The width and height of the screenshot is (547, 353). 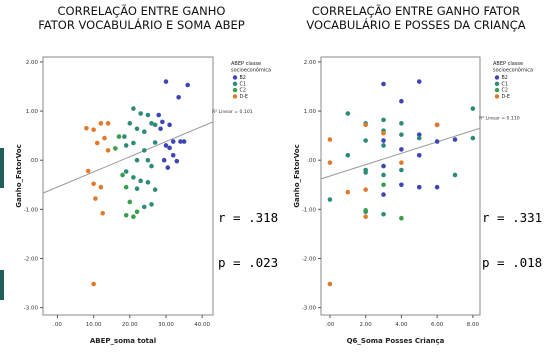 What do you see at coordinates (130, 325) in the screenshot?
I see `x-tick-label: 20.00` at bounding box center [130, 325].